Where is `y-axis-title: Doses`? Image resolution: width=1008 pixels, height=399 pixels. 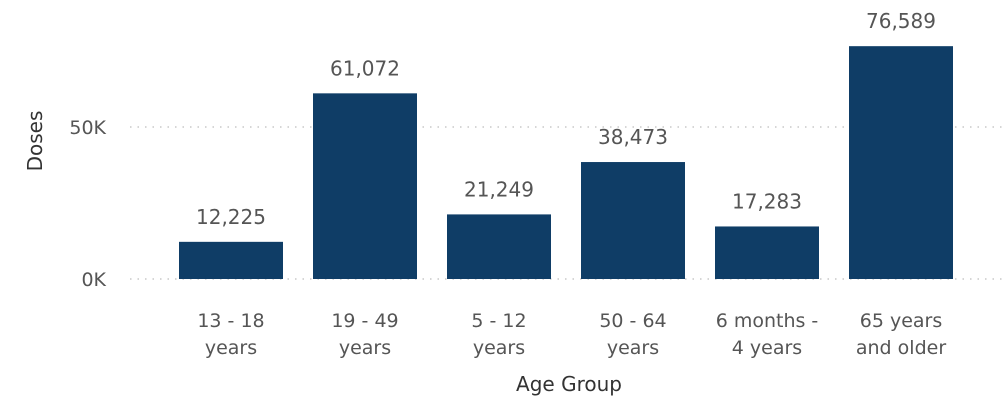 y-axis-title: Doses is located at coordinates (35, 141).